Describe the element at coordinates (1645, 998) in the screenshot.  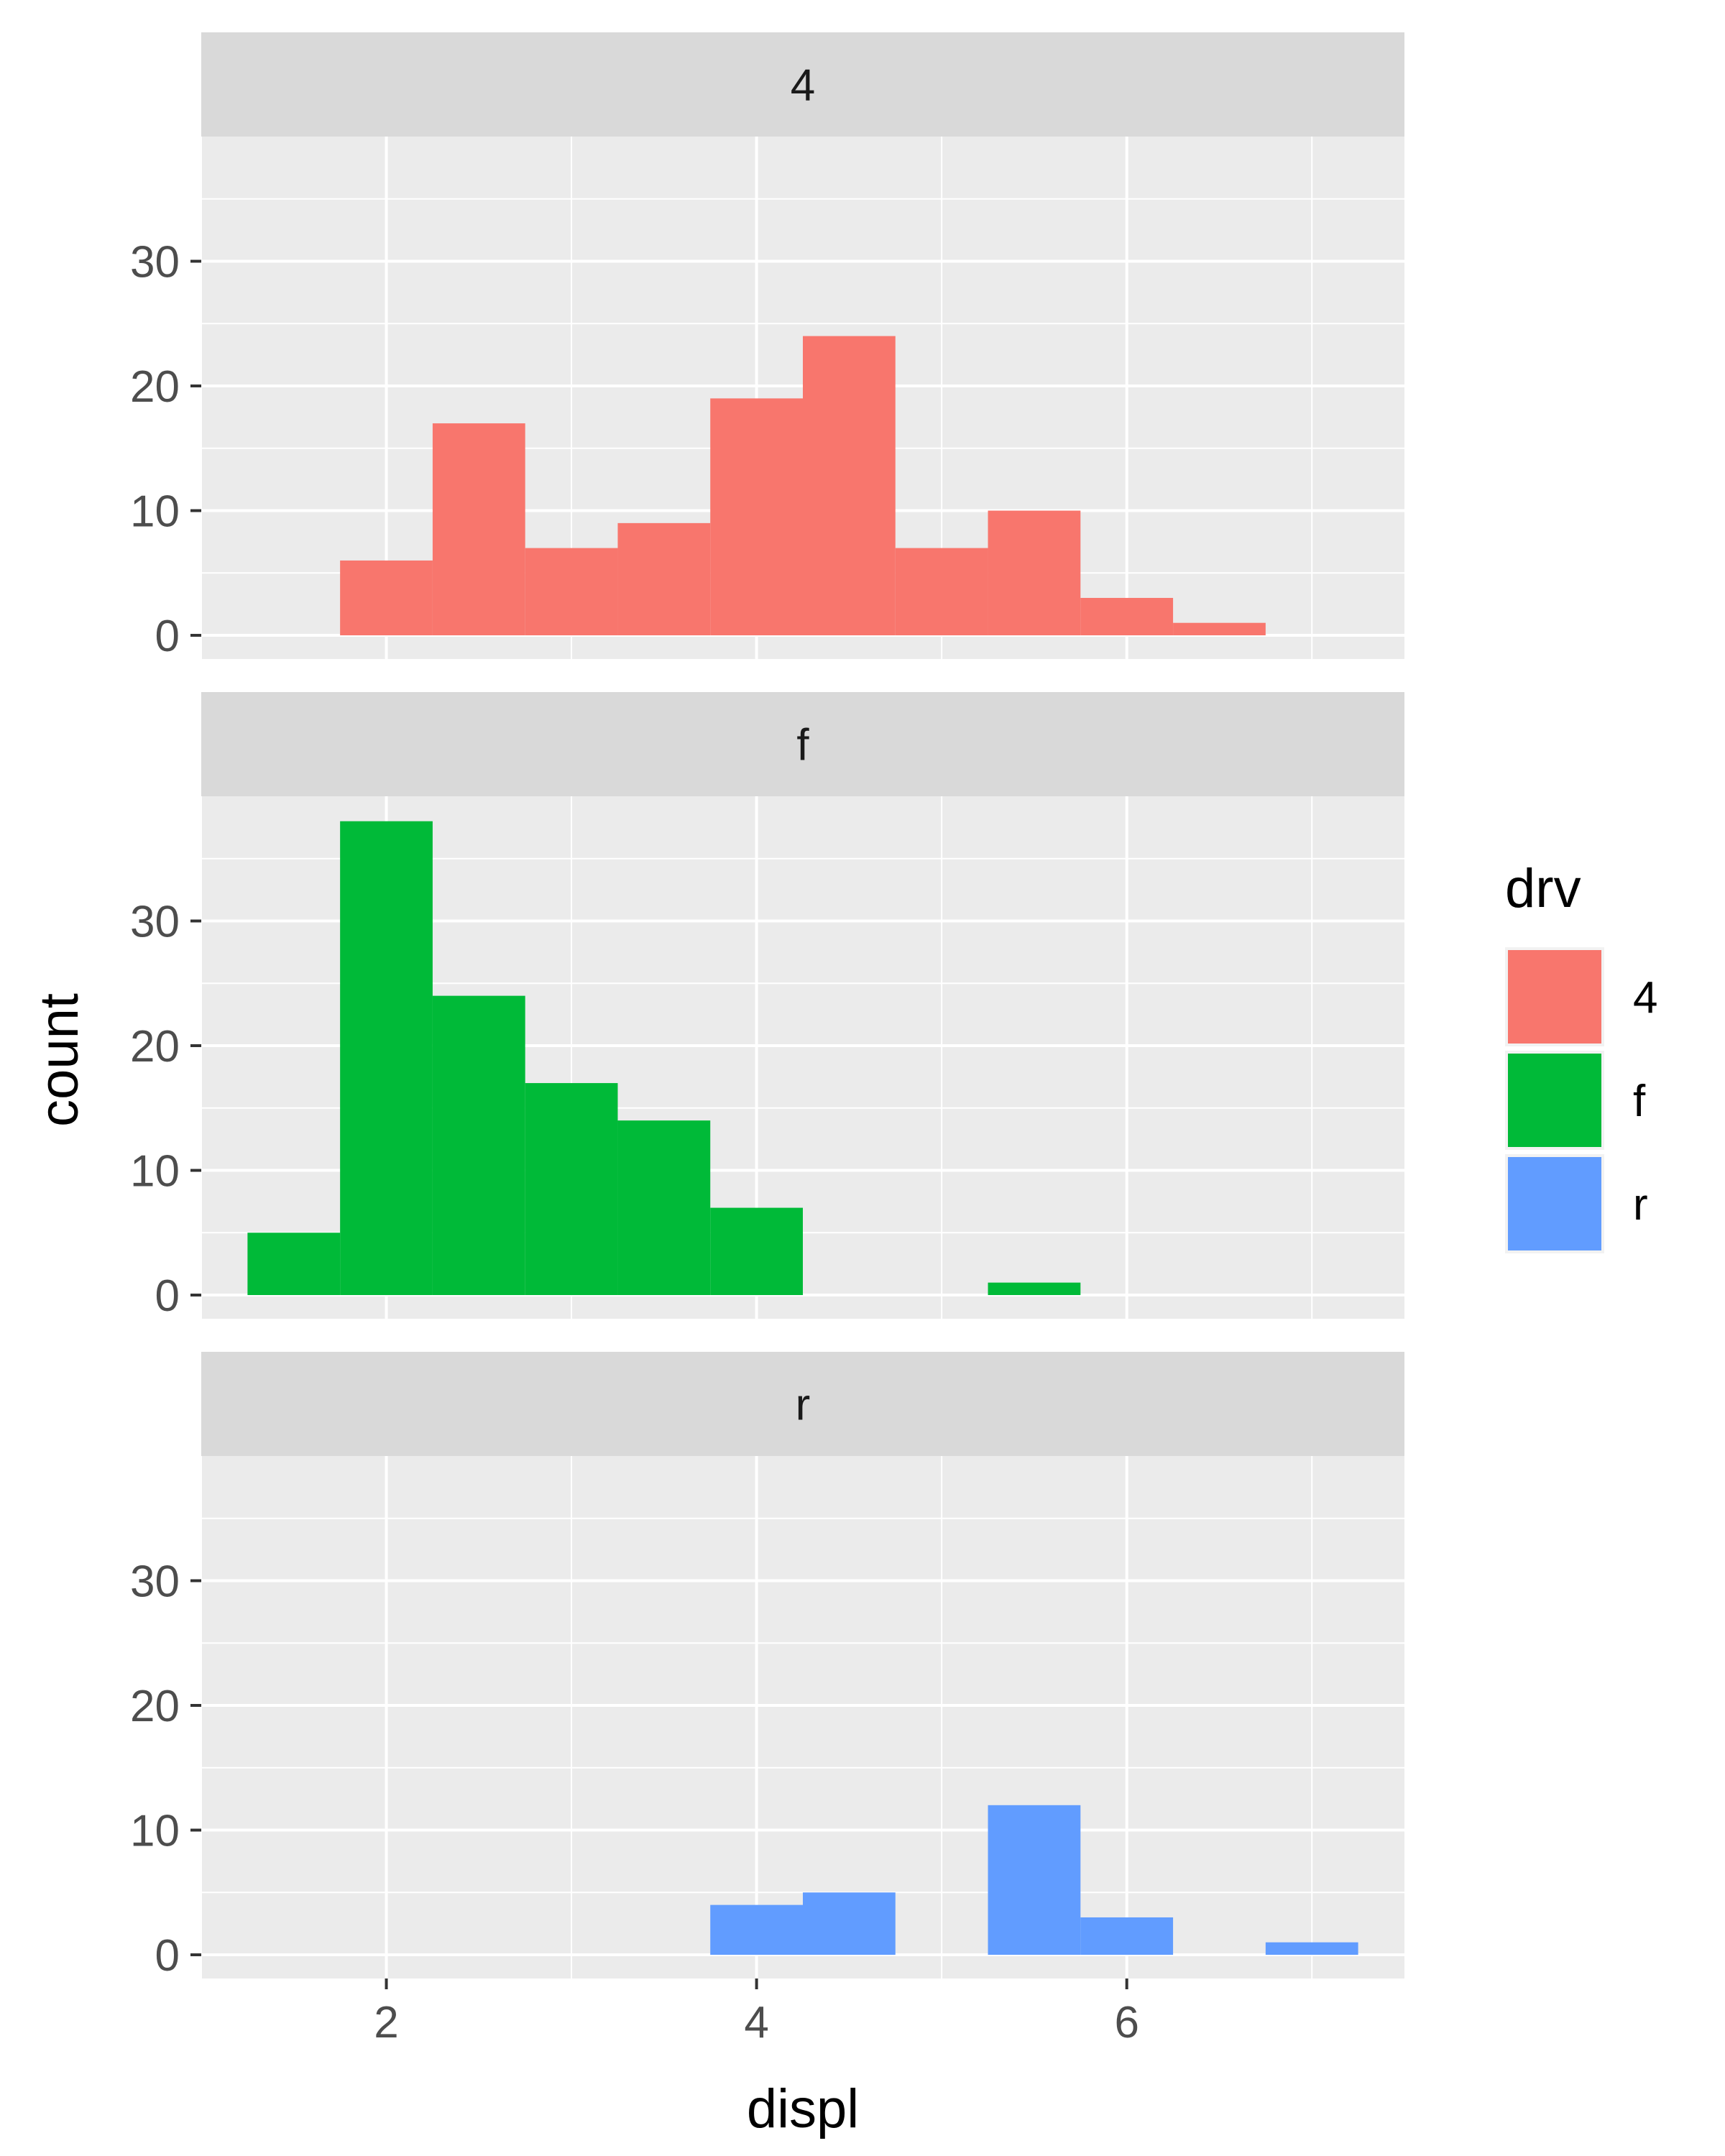
I see `legend-label-4: 4` at that location.